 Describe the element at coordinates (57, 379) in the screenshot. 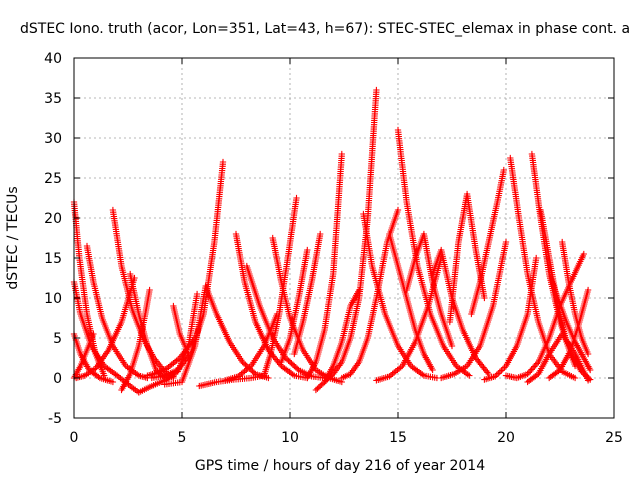

I see `y-tick-label: 0` at that location.